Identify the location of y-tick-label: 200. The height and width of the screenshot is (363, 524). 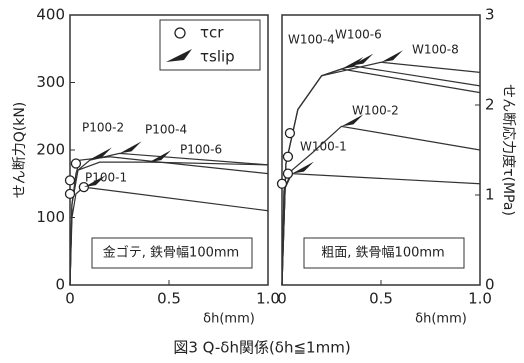
(50, 150).